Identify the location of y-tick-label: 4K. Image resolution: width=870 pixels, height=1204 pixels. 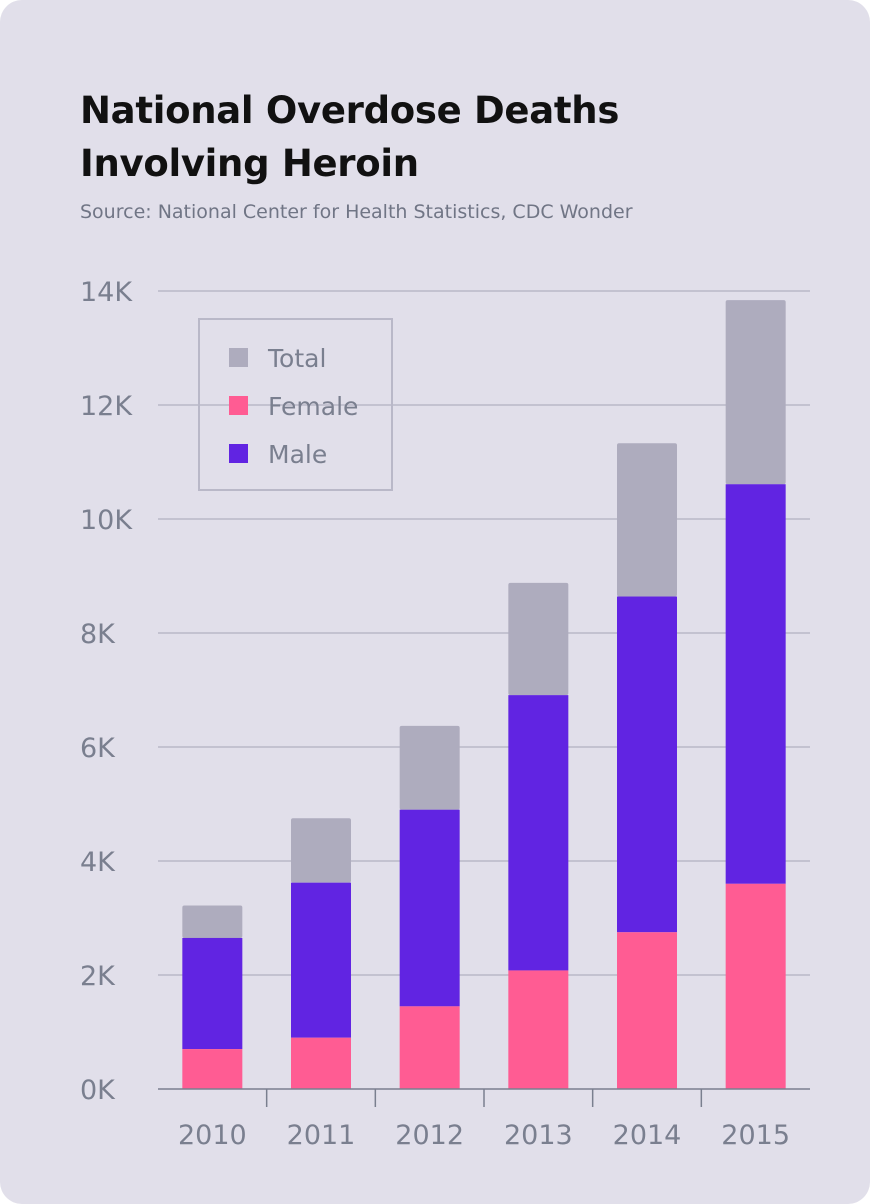
(98, 862).